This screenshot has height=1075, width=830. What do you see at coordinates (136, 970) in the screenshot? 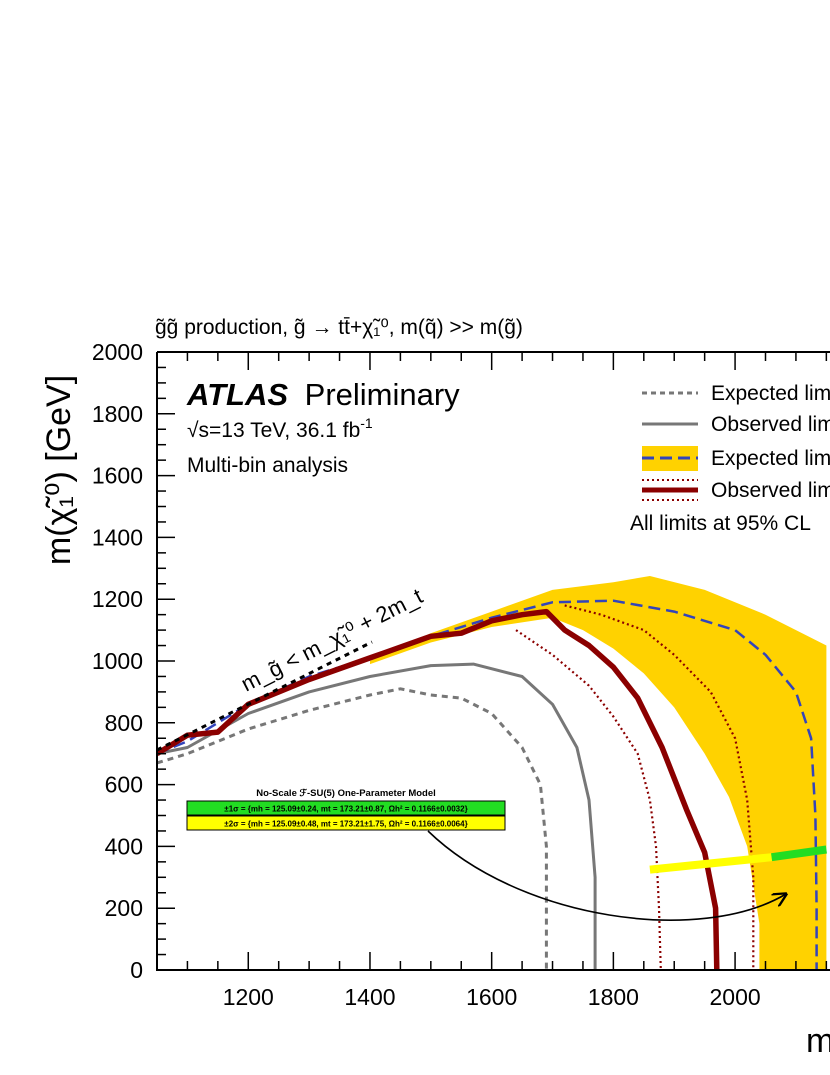
I see `y-tick-label-0: 0` at bounding box center [136, 970].